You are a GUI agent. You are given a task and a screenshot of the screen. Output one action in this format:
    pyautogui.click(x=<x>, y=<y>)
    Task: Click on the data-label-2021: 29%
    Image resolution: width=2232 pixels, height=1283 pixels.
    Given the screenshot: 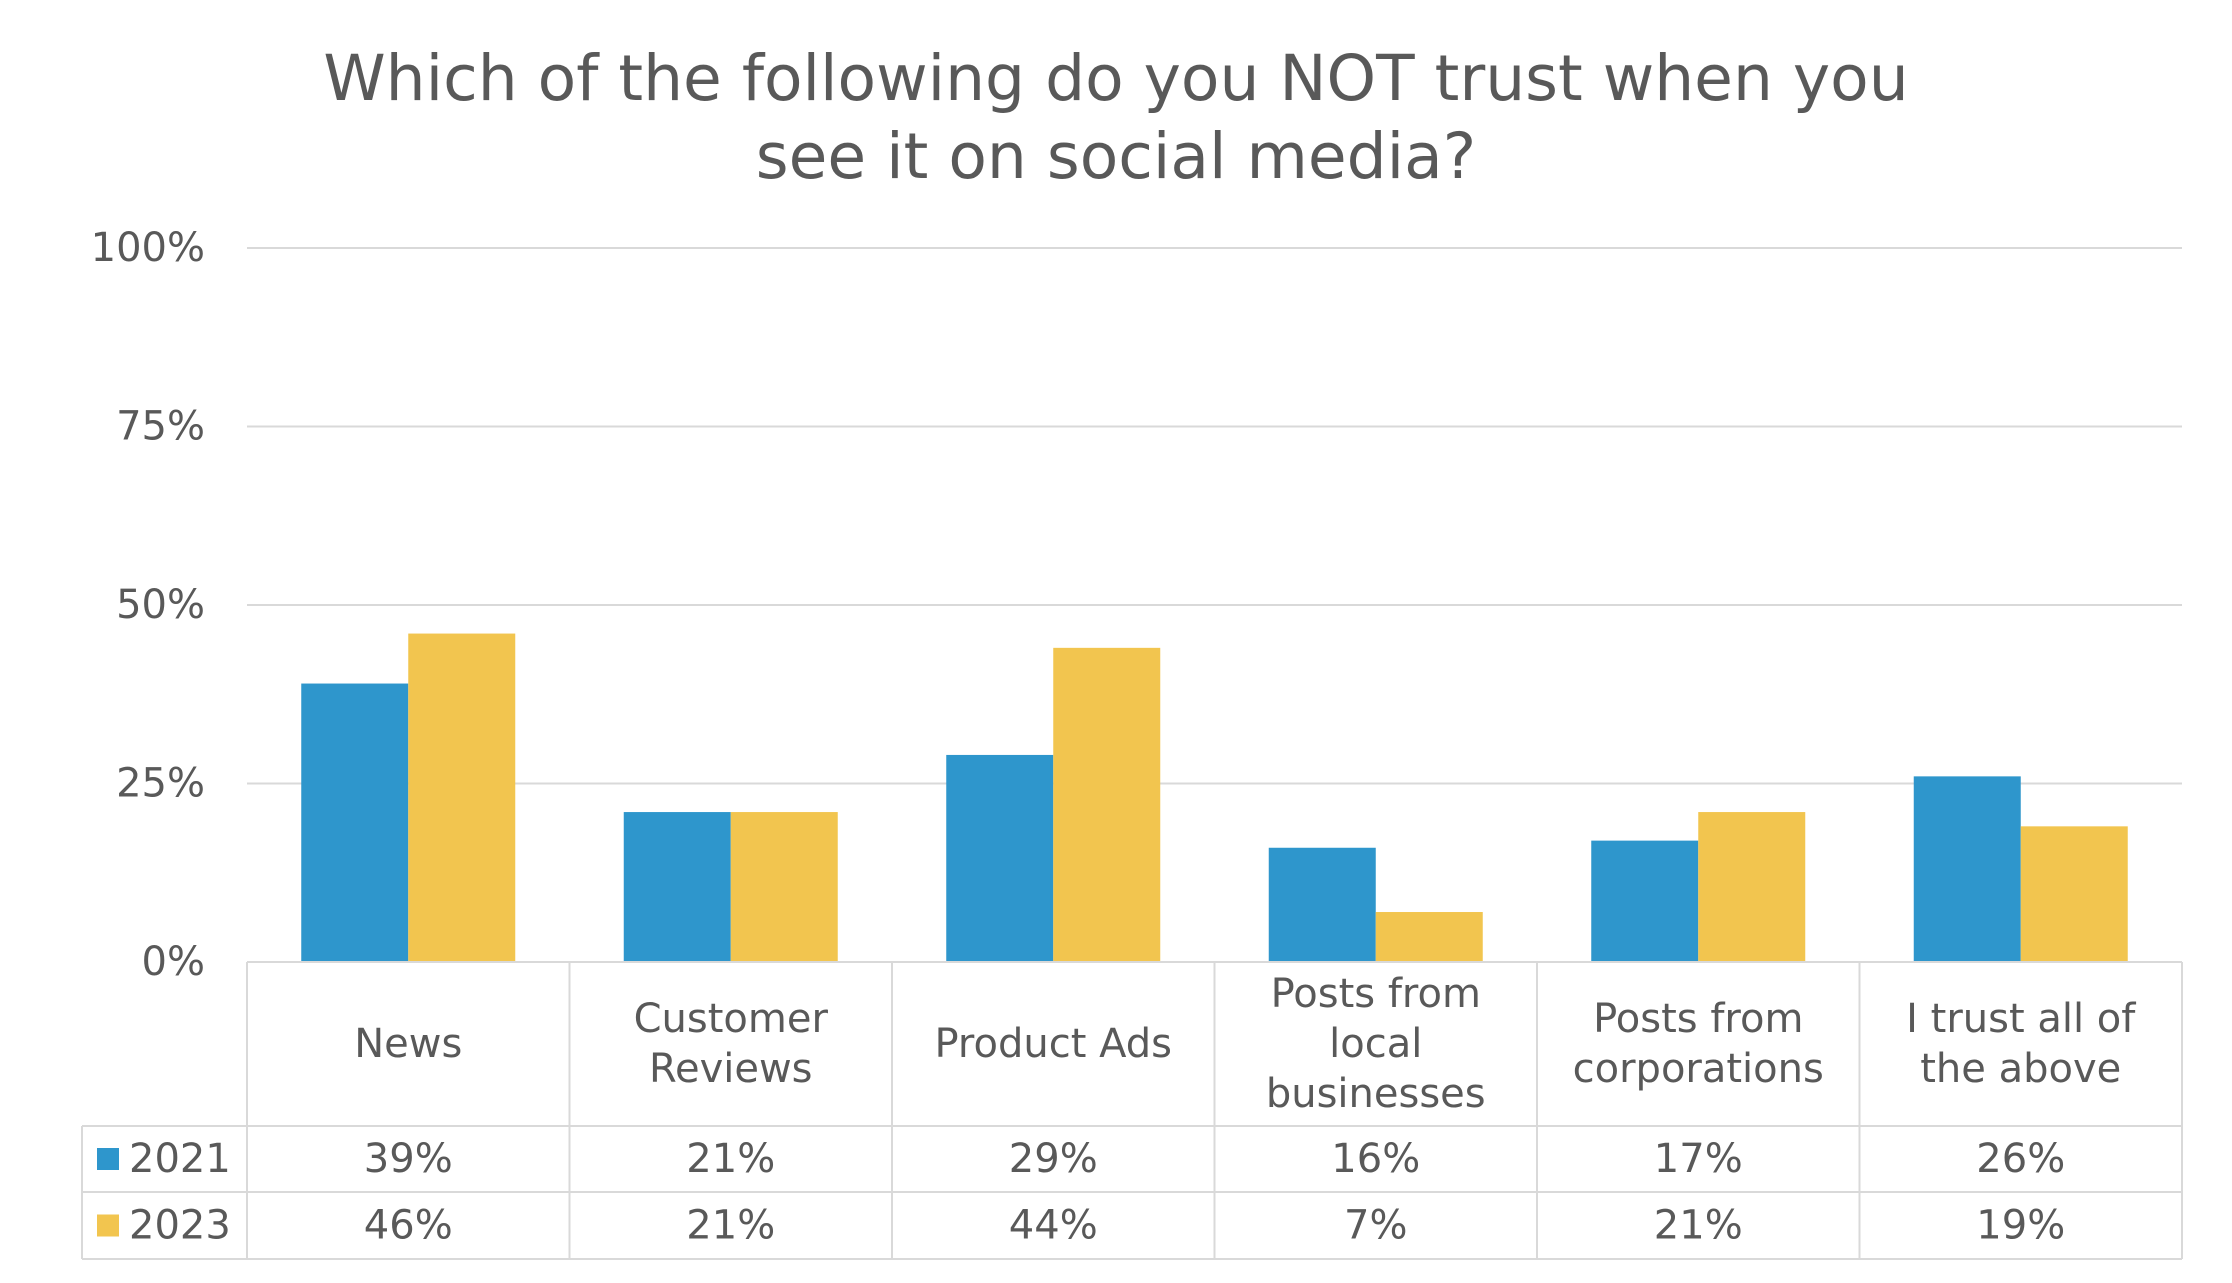 What is the action you would take?
    pyautogui.click(x=1053, y=1159)
    